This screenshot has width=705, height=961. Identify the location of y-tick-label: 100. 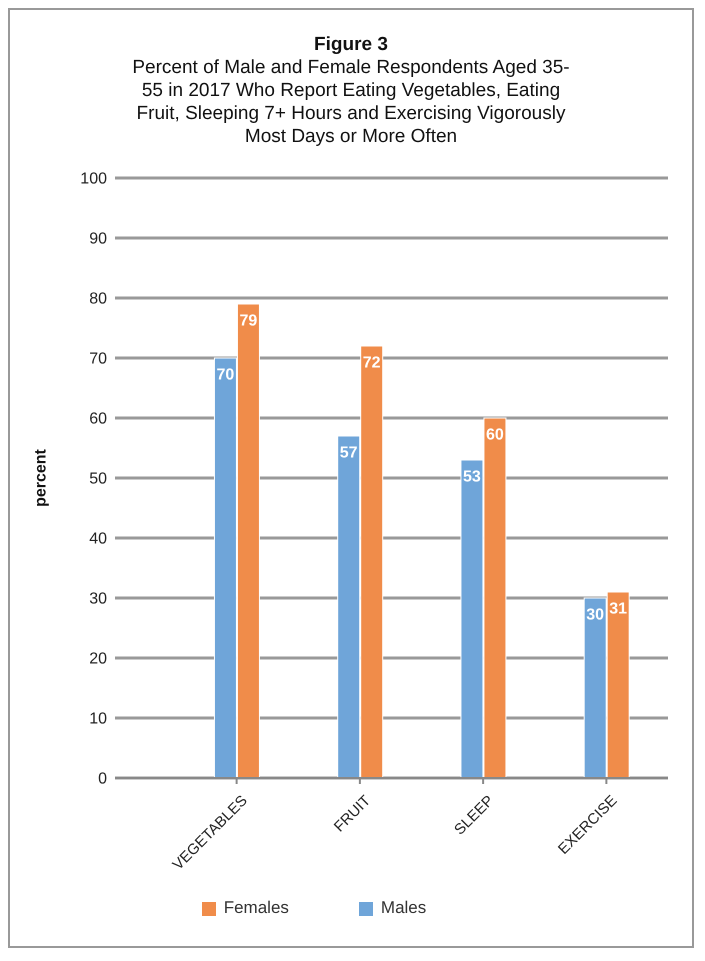
(94, 179).